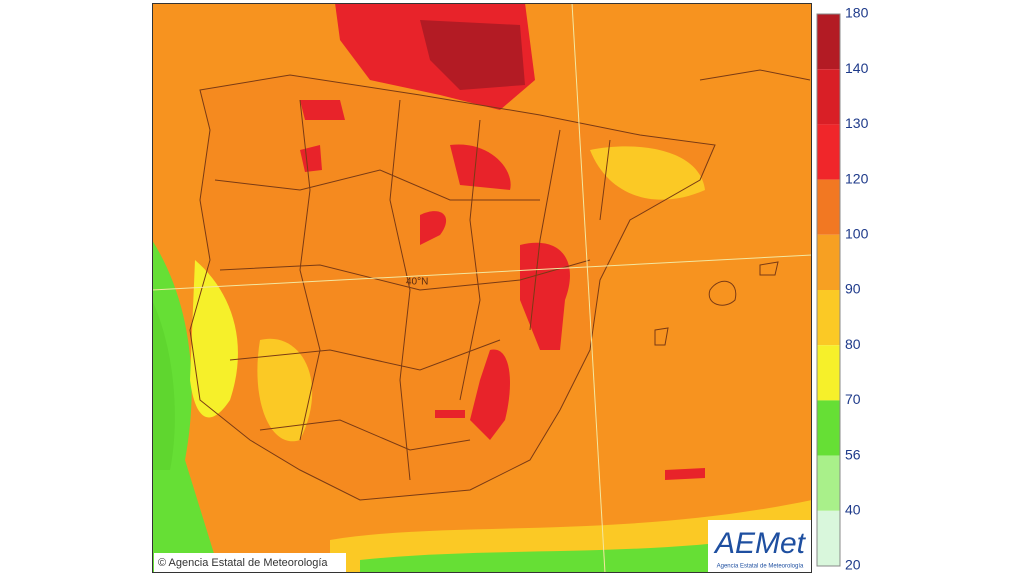 Image resolution: width=1024 pixels, height=576 pixels. Describe the element at coordinates (243, 563) in the screenshot. I see `credit: © Agencia Estatal de Meteorología` at that location.